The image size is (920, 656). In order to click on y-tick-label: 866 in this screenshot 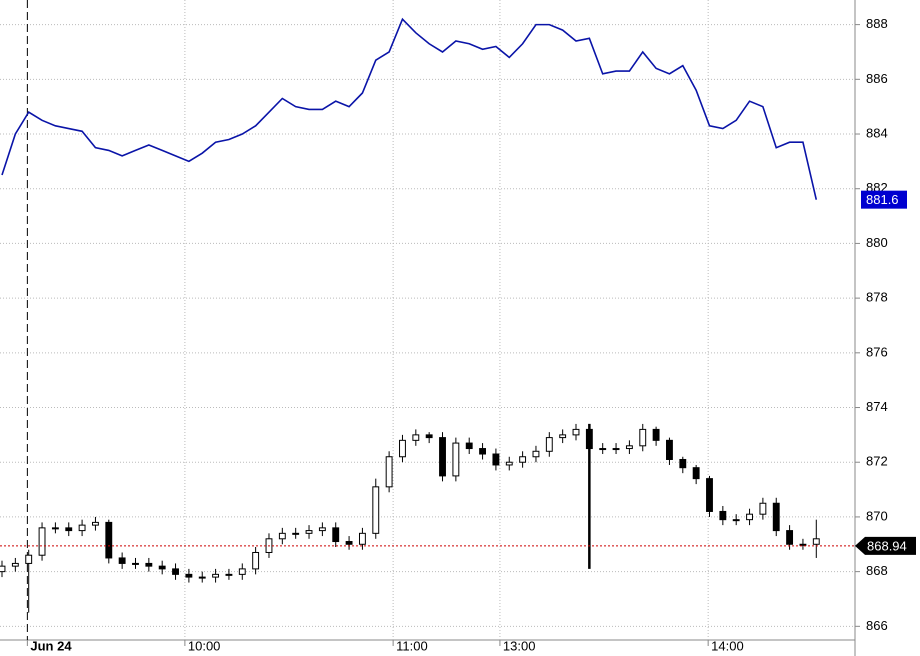, I will do `click(877, 625)`.